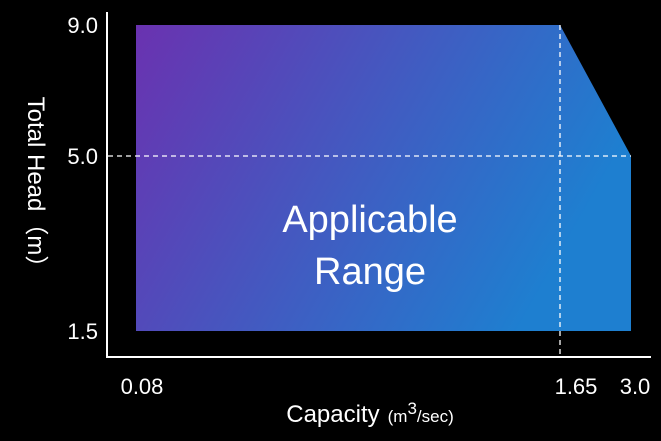 The image size is (661, 441). Describe the element at coordinates (435, 416) in the screenshot. I see `x-axis-unit-suffix: /sec)` at that location.